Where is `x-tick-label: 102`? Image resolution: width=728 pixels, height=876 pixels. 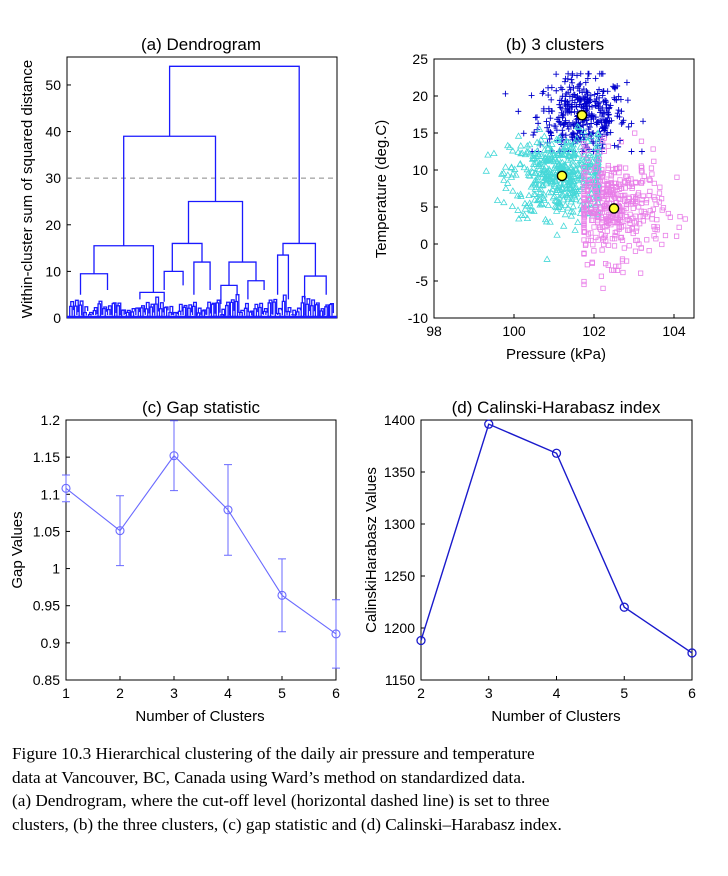
x-tick-label: 102 is located at coordinates (594, 331).